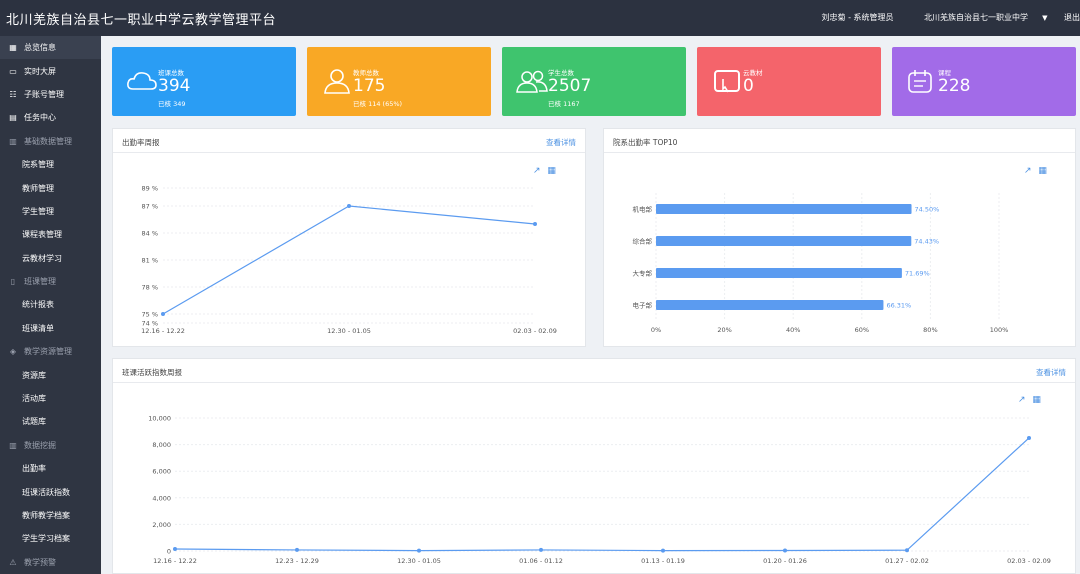 This screenshot has height=574, width=1080. Describe the element at coordinates (594, 371) in the screenshot. I see `activity-panel-header: 班课活跃指数周报 查看详情` at that location.